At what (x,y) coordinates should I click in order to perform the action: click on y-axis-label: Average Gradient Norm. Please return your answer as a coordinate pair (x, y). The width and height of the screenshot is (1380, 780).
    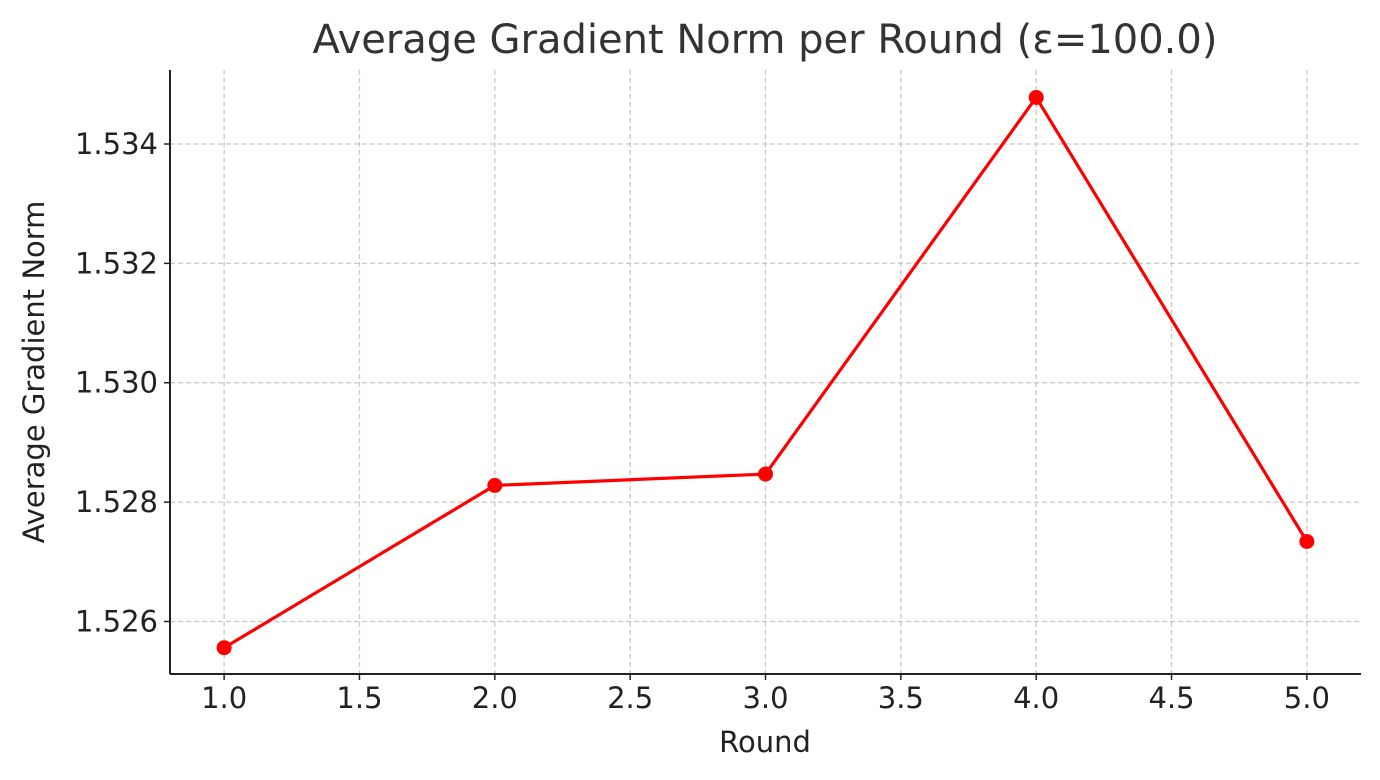
    Looking at the image, I should click on (34, 372).